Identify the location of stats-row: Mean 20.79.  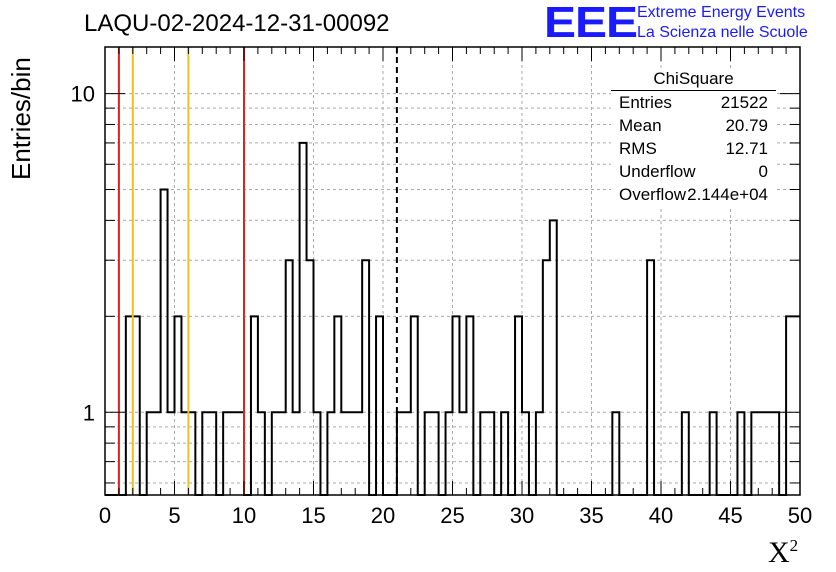
(693, 125).